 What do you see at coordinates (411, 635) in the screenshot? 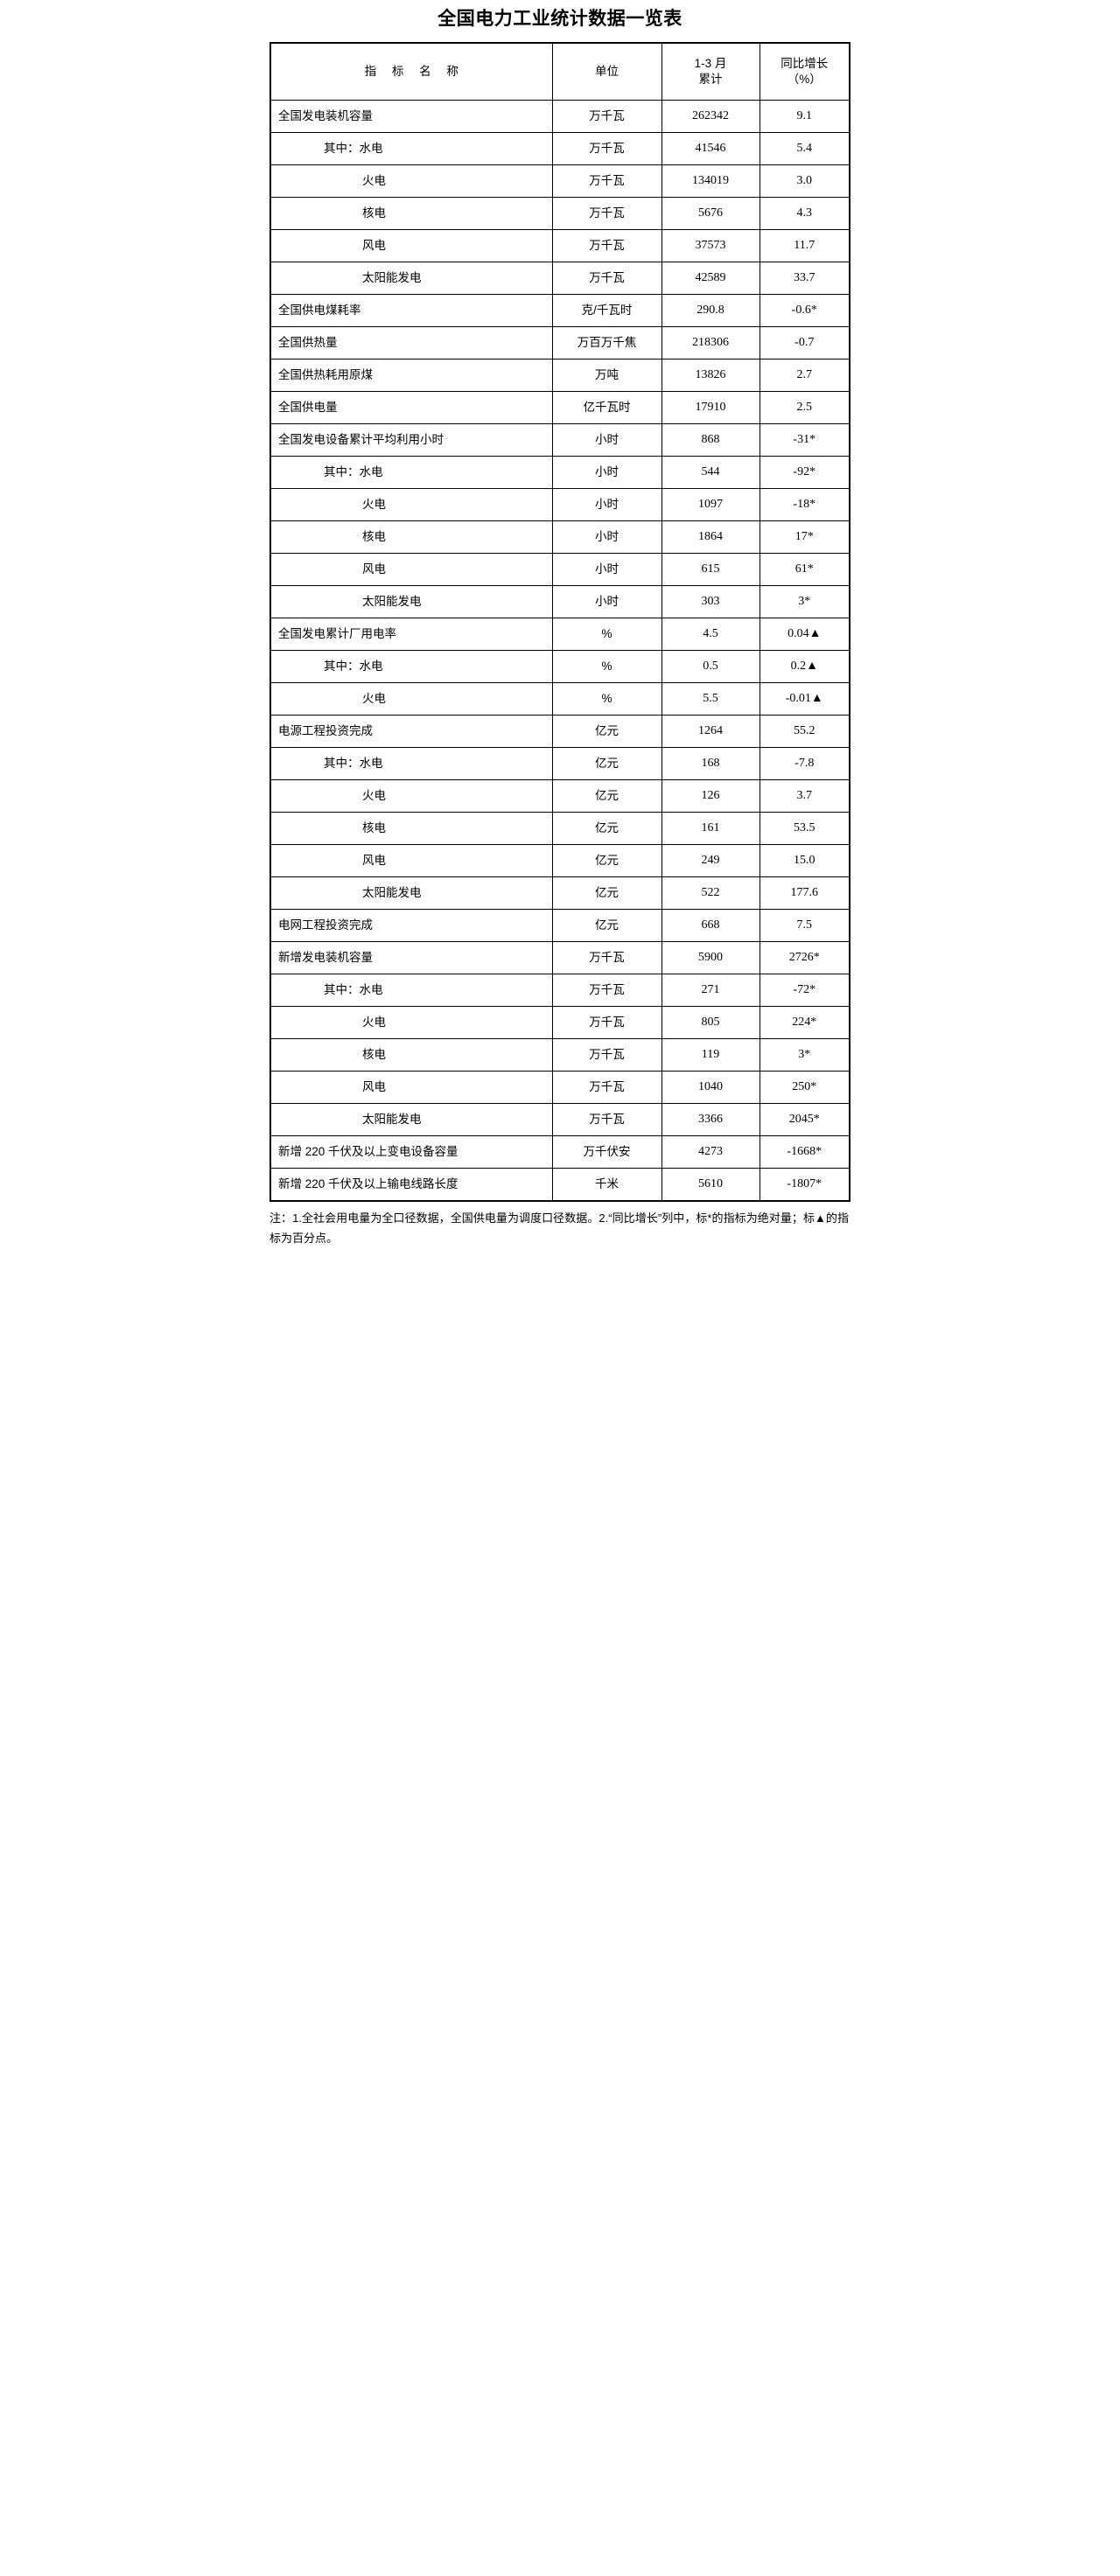
I see `cell-indicator-name: 全国发电累计厂用电率` at bounding box center [411, 635].